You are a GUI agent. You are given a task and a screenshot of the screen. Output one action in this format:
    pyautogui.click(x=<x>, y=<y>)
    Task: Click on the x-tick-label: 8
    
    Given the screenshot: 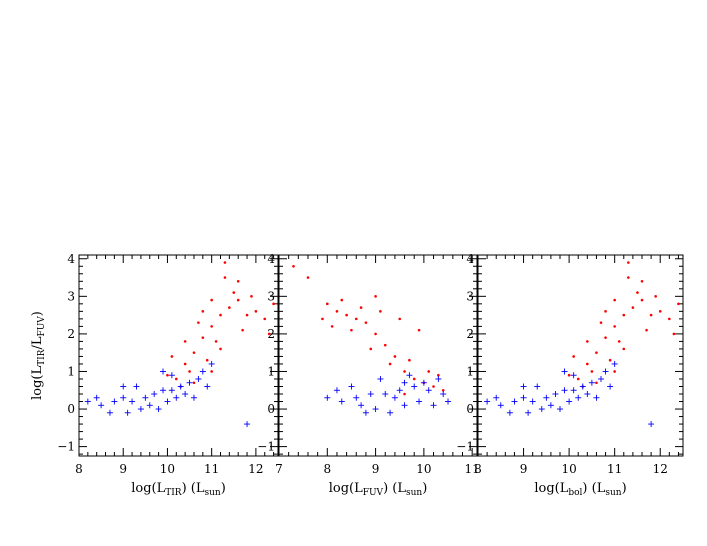 What is the action you would take?
    pyautogui.click(x=478, y=469)
    